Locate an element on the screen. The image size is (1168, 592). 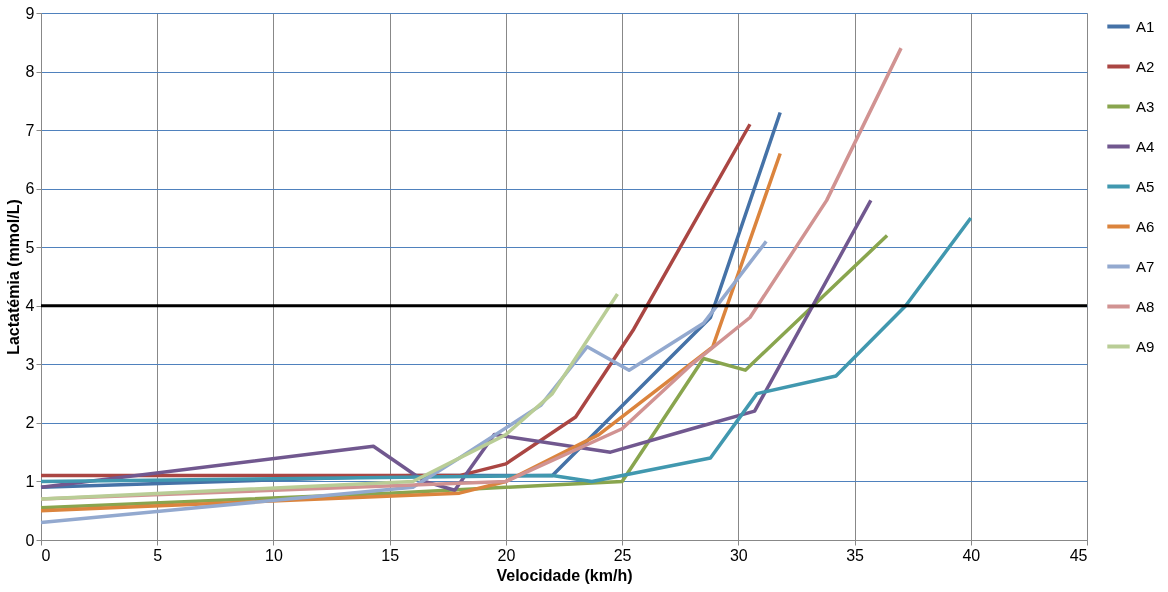
legend-label: A6 is located at coordinates (1145, 226).